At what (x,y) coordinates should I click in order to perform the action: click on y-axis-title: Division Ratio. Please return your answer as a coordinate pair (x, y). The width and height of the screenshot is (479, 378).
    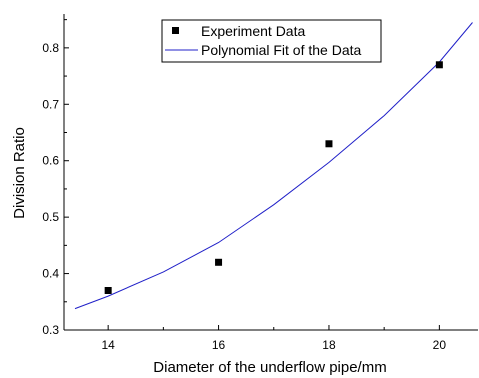
    Looking at the image, I should click on (19, 173).